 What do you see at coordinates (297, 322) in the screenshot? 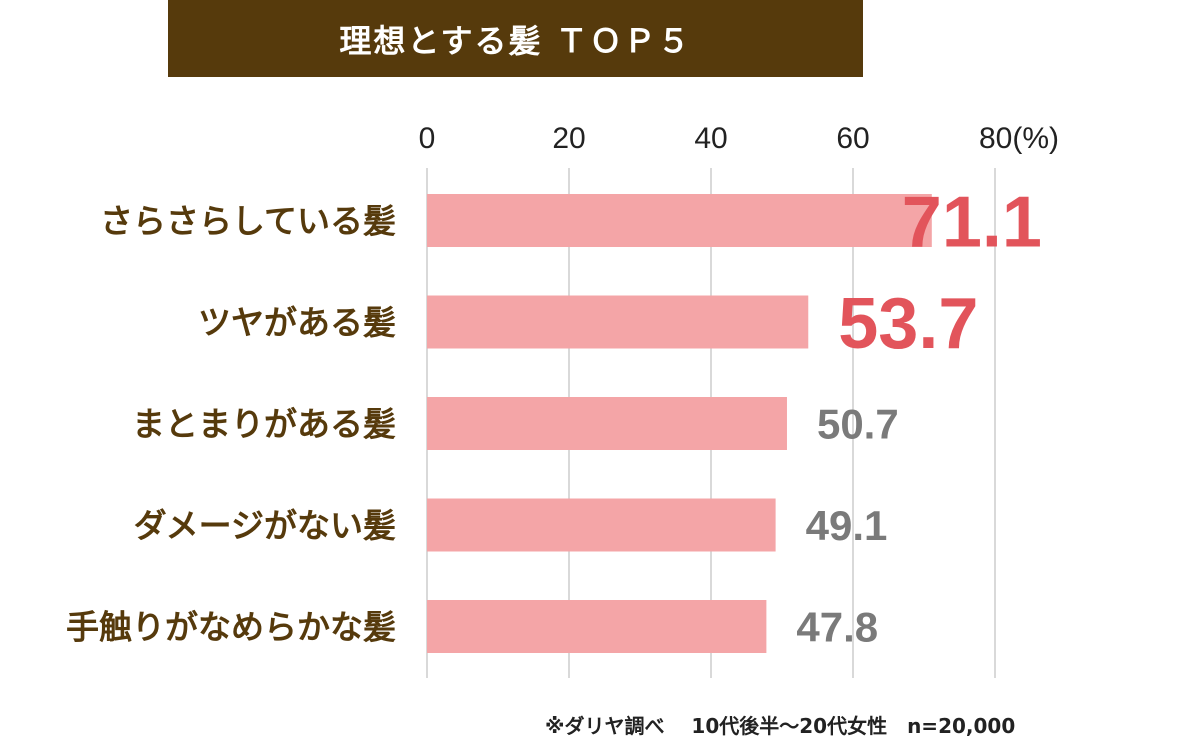
I see `category-label: ツヤがある髪` at bounding box center [297, 322].